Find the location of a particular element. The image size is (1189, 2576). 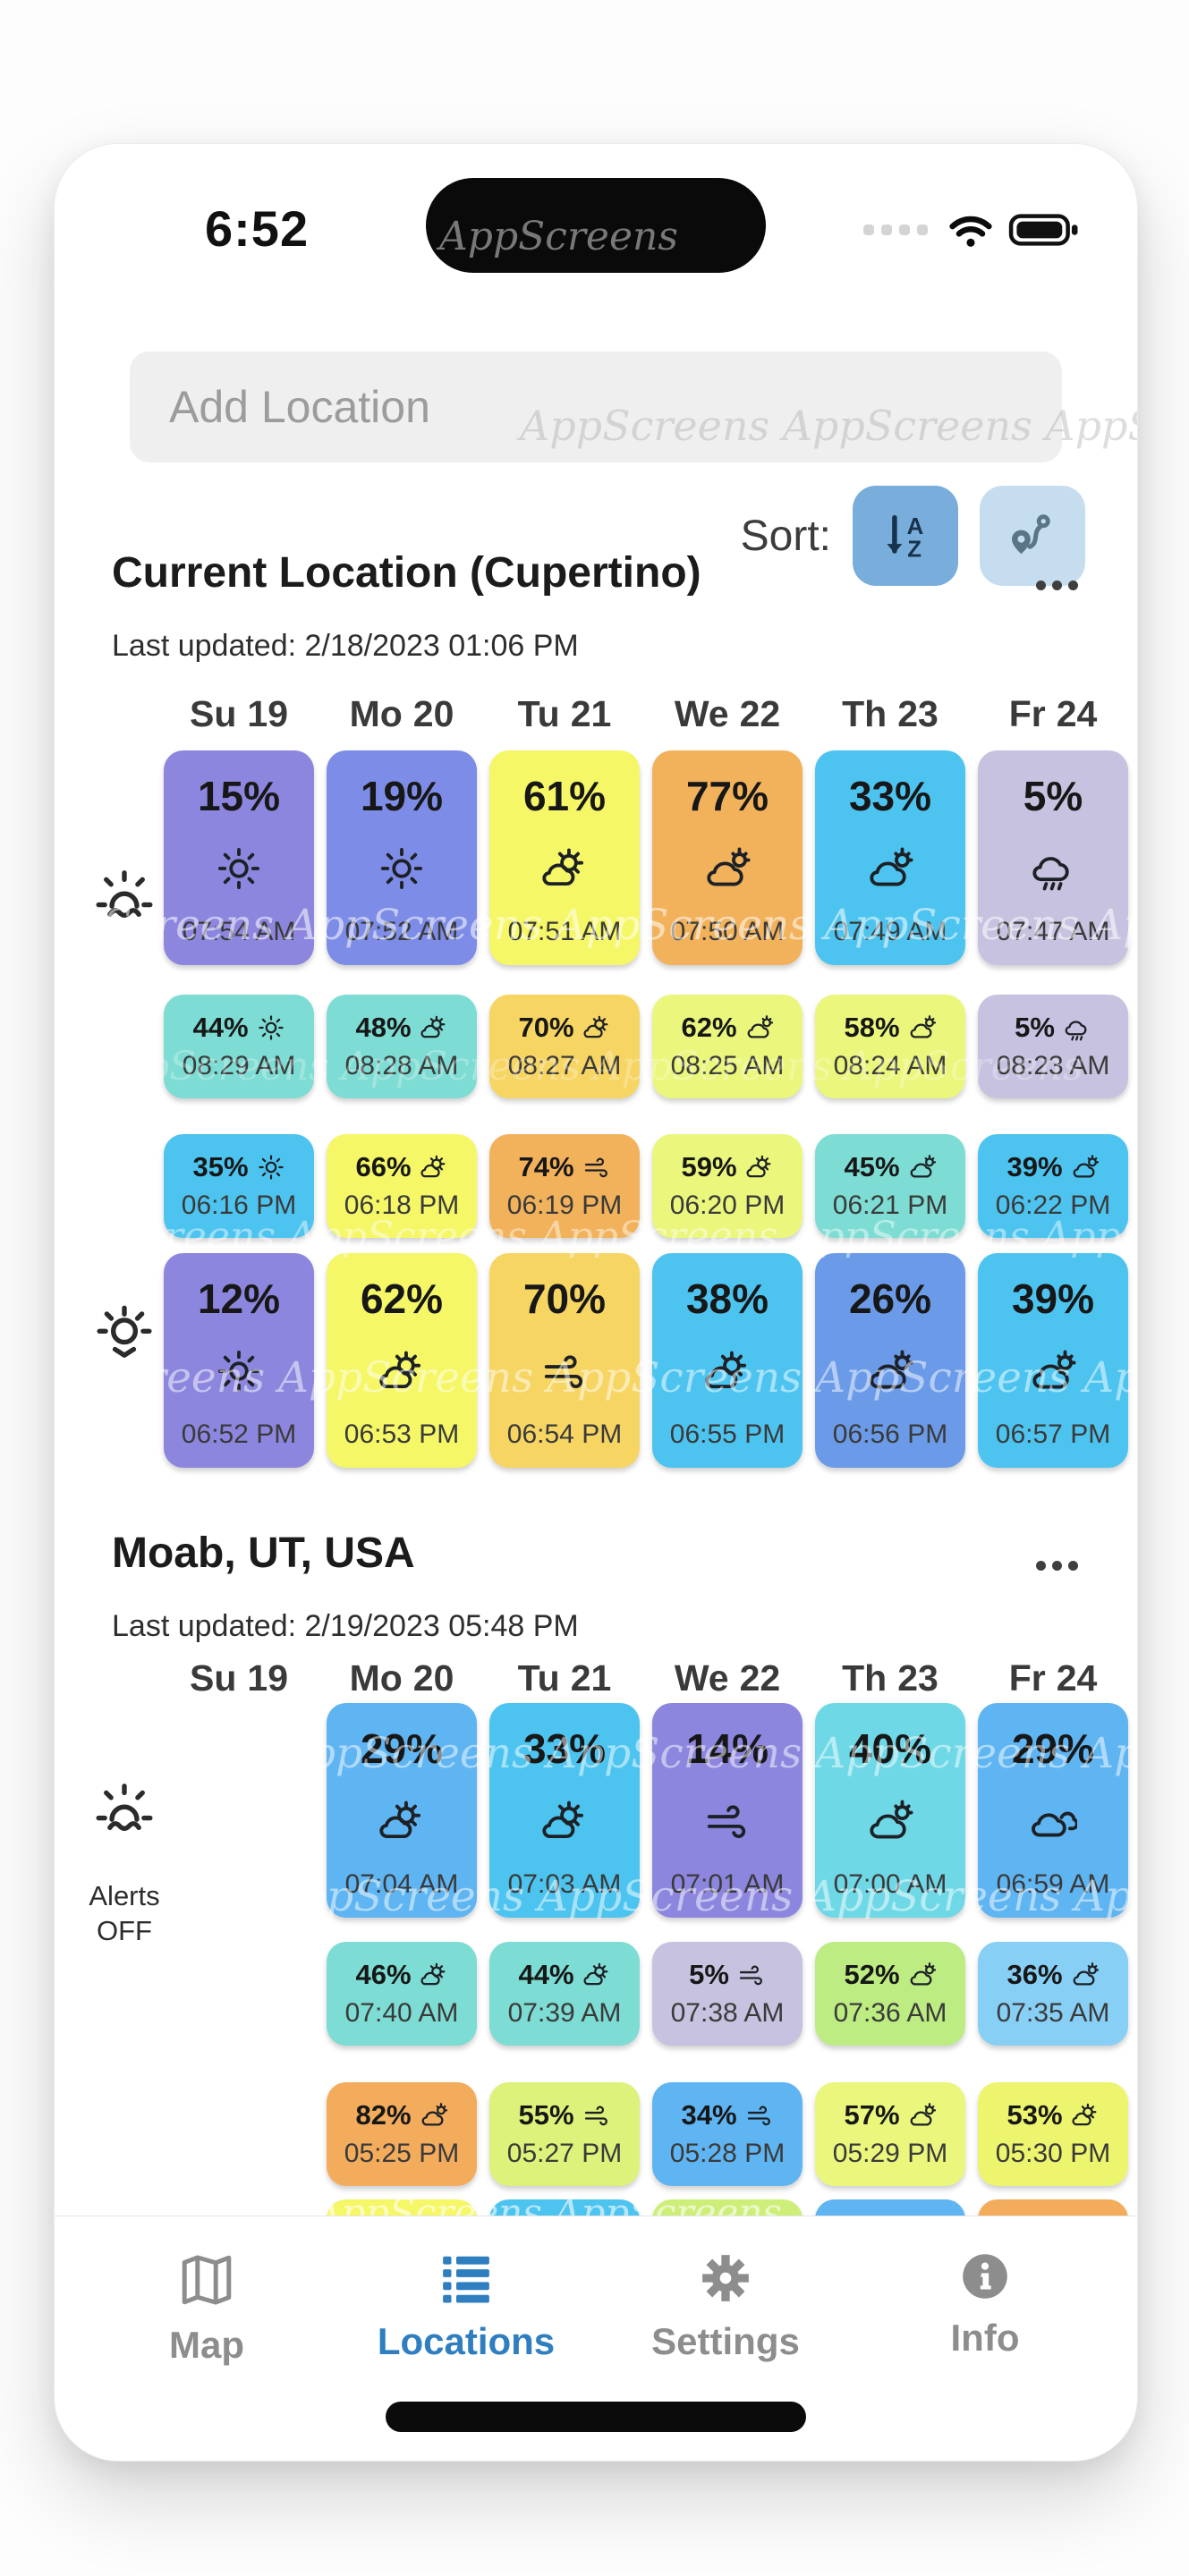

tab-locations: Locations is located at coordinates (466, 2306).